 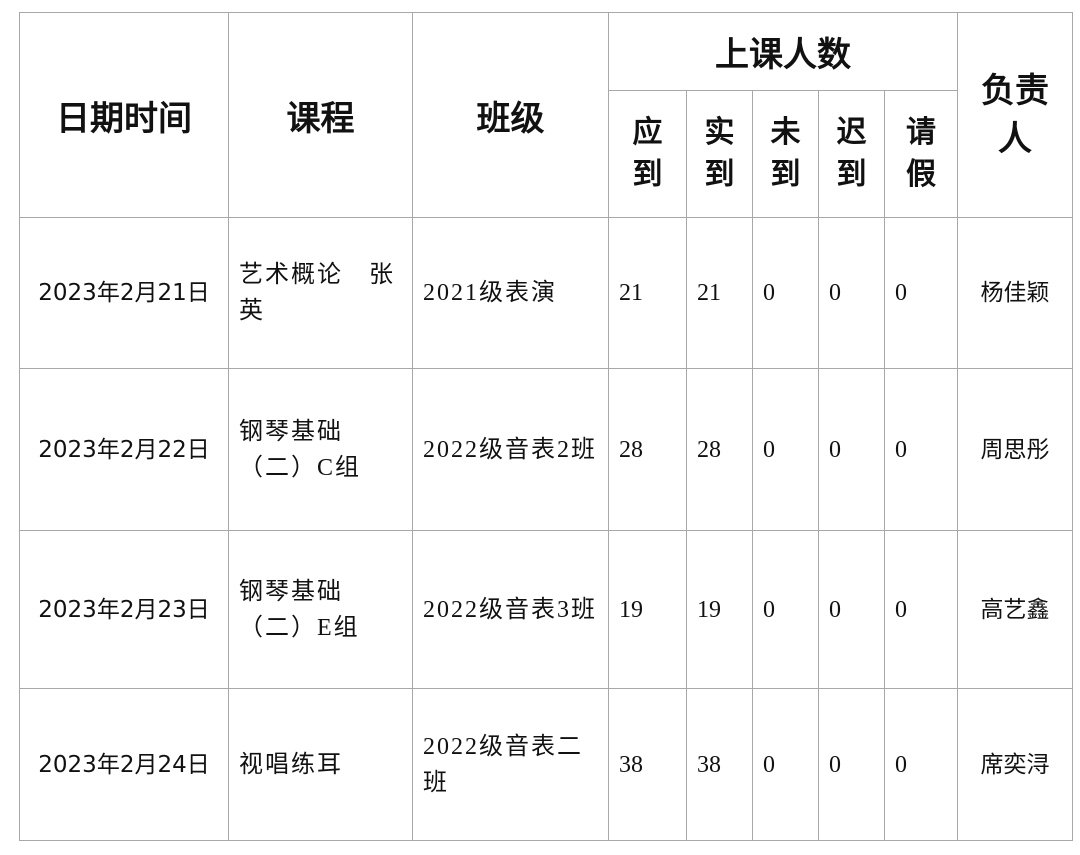 What do you see at coordinates (124, 115) in the screenshot?
I see `header-date: 日期时间` at bounding box center [124, 115].